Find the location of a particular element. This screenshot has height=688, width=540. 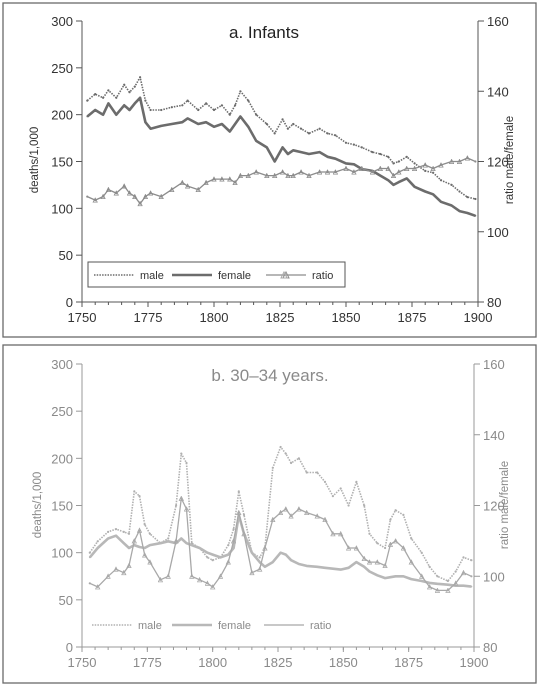

y-tick-label-left: 250 is located at coordinates (62, 68).